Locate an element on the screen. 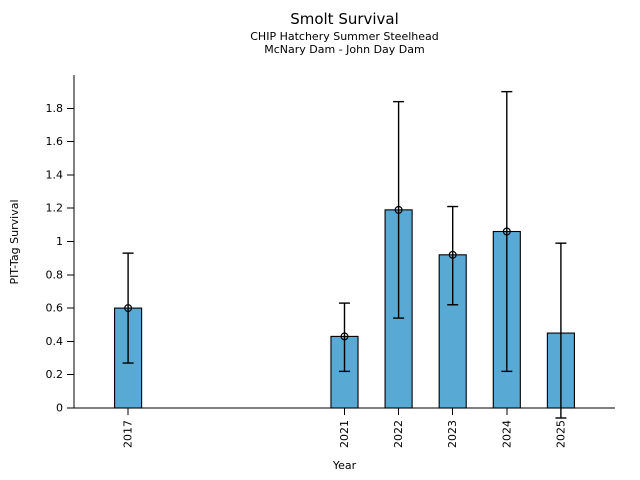 Image resolution: width=640 pixels, height=480 pixels. chart-subtitle-line2: McNary Dam - John Day Dam is located at coordinates (344, 49).